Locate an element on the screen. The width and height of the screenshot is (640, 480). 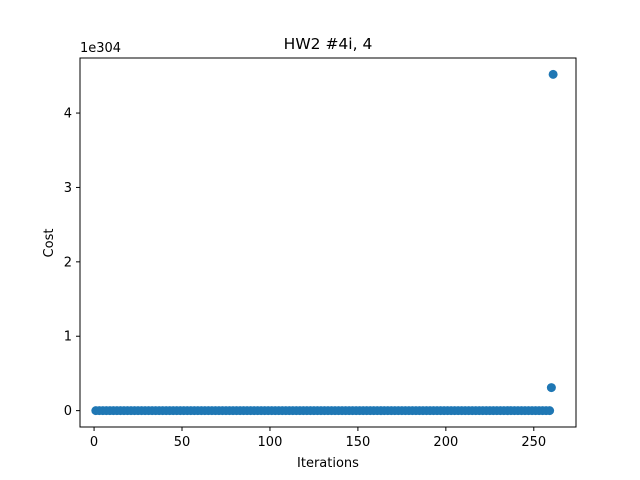
x-axis-label: Iterations is located at coordinates (328, 463).